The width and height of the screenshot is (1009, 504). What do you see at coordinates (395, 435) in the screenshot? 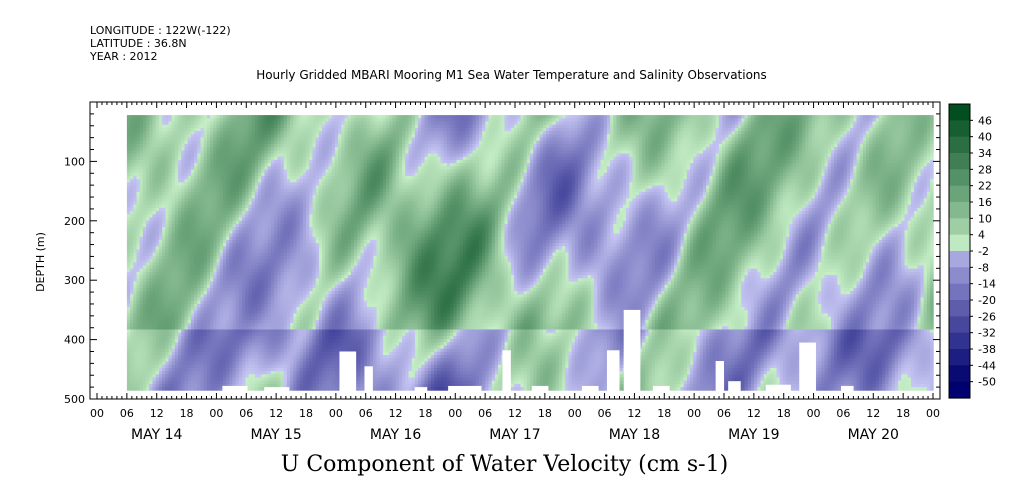
I see `x-day-label: MAY 16` at bounding box center [395, 435].